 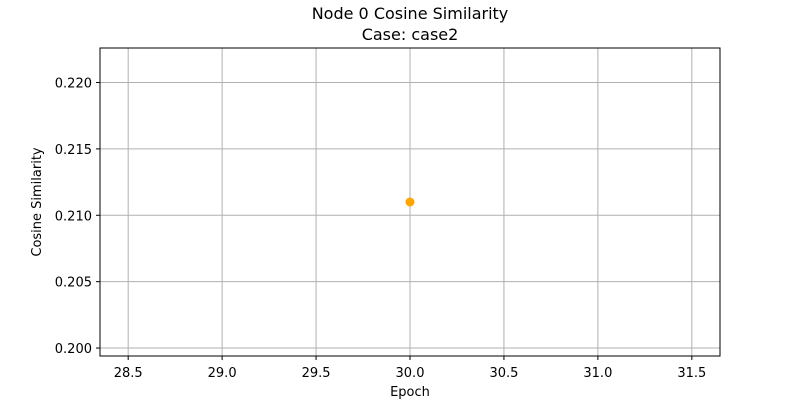 What do you see at coordinates (73, 216) in the screenshot?
I see `y-tick-label: 0.210` at bounding box center [73, 216].